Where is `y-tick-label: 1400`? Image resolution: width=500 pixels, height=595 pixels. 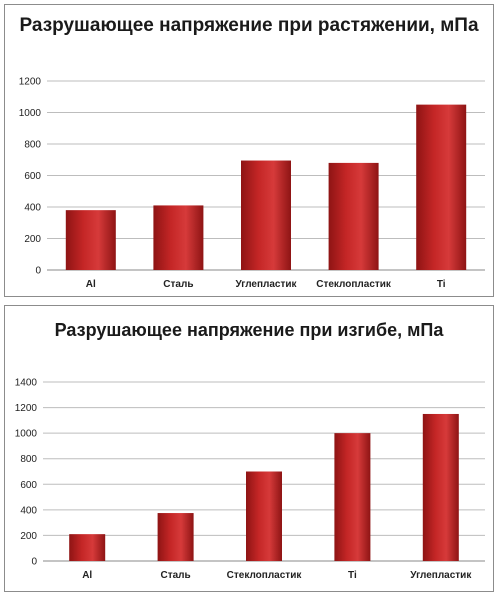 y-tick-label: 1400 is located at coordinates (26, 383).